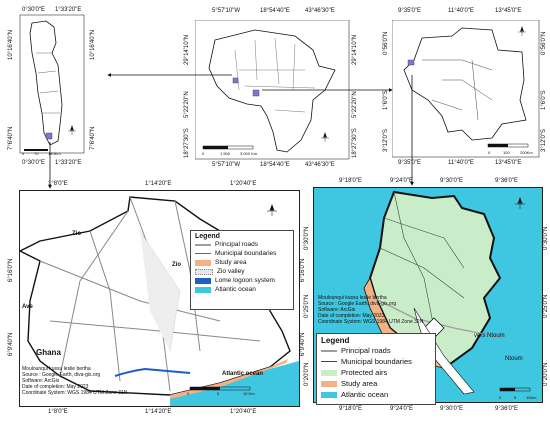 The image size is (550, 423). What do you see at coordinates (48, 352) in the screenshot?
I see `place-ghana: Ghana` at bounding box center [48, 352].